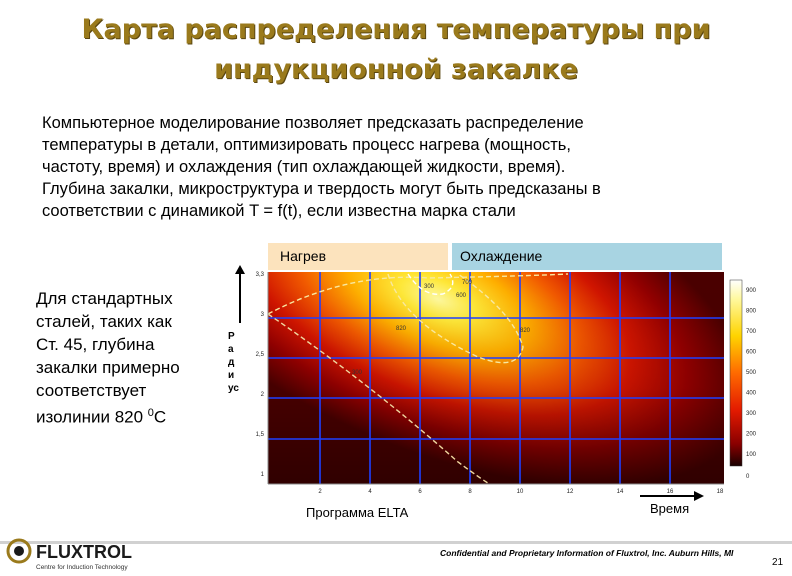 This screenshot has width=792, height=576. I want to click on side-line: сталей, таких как, so click(104, 321).